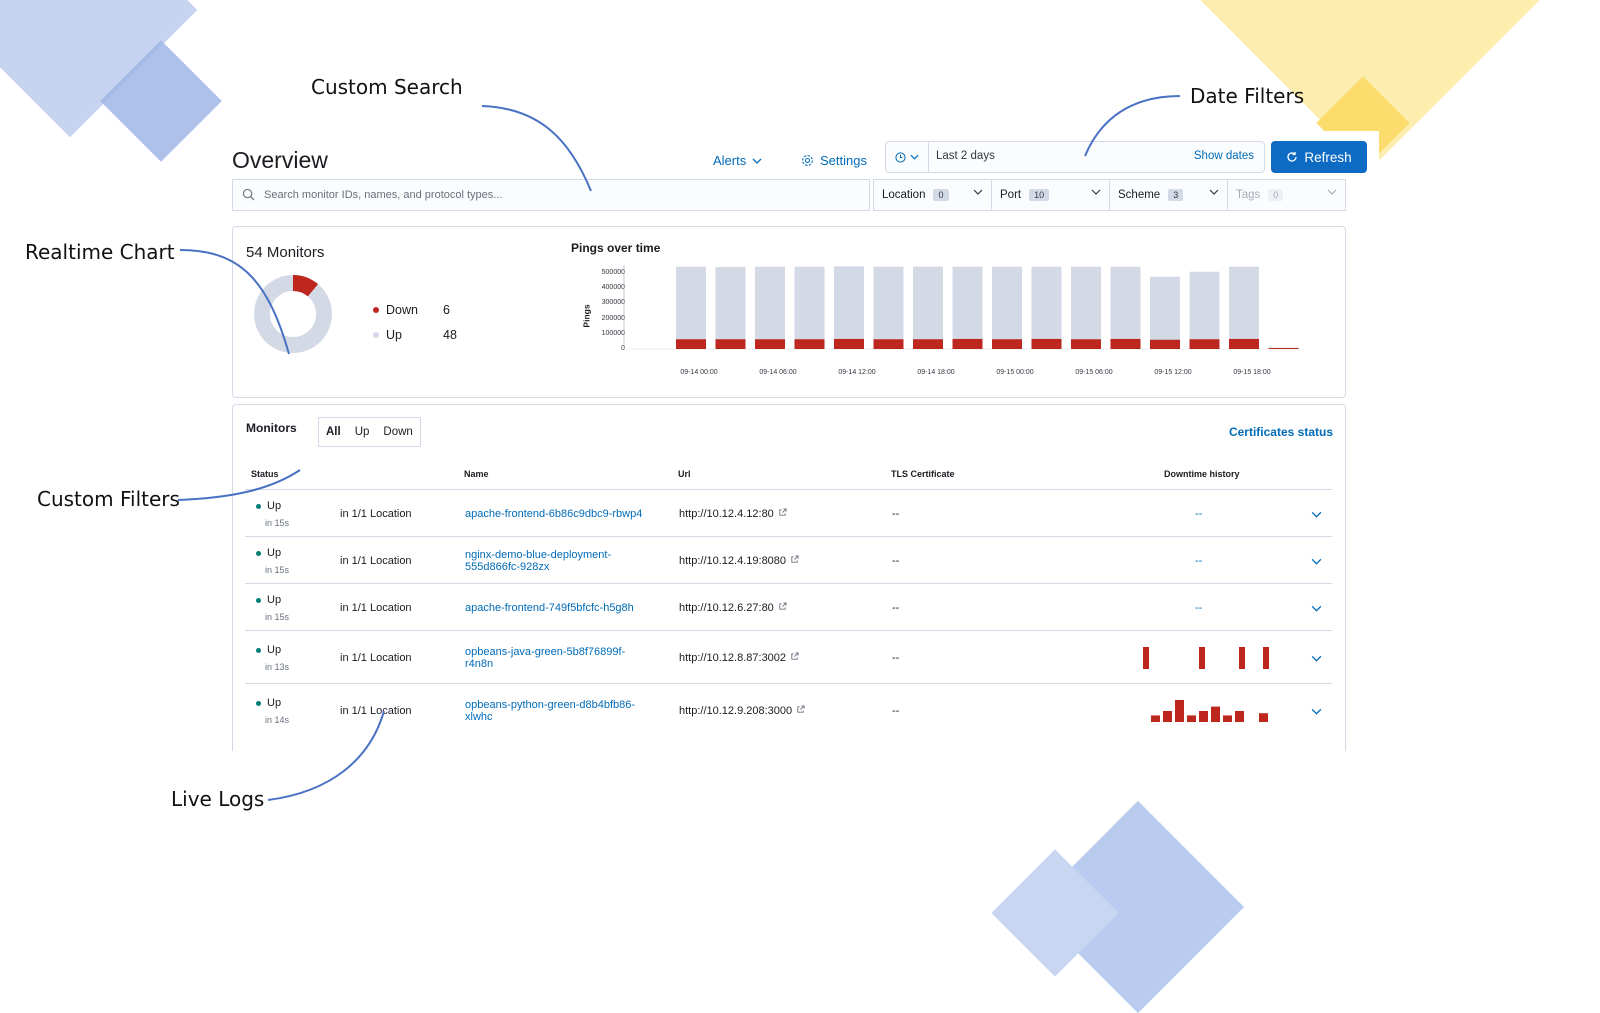 The width and height of the screenshot is (1600, 1013). I want to click on monitor-name-line: opbeans-java-green-5b8f76899f-, so click(545, 651).